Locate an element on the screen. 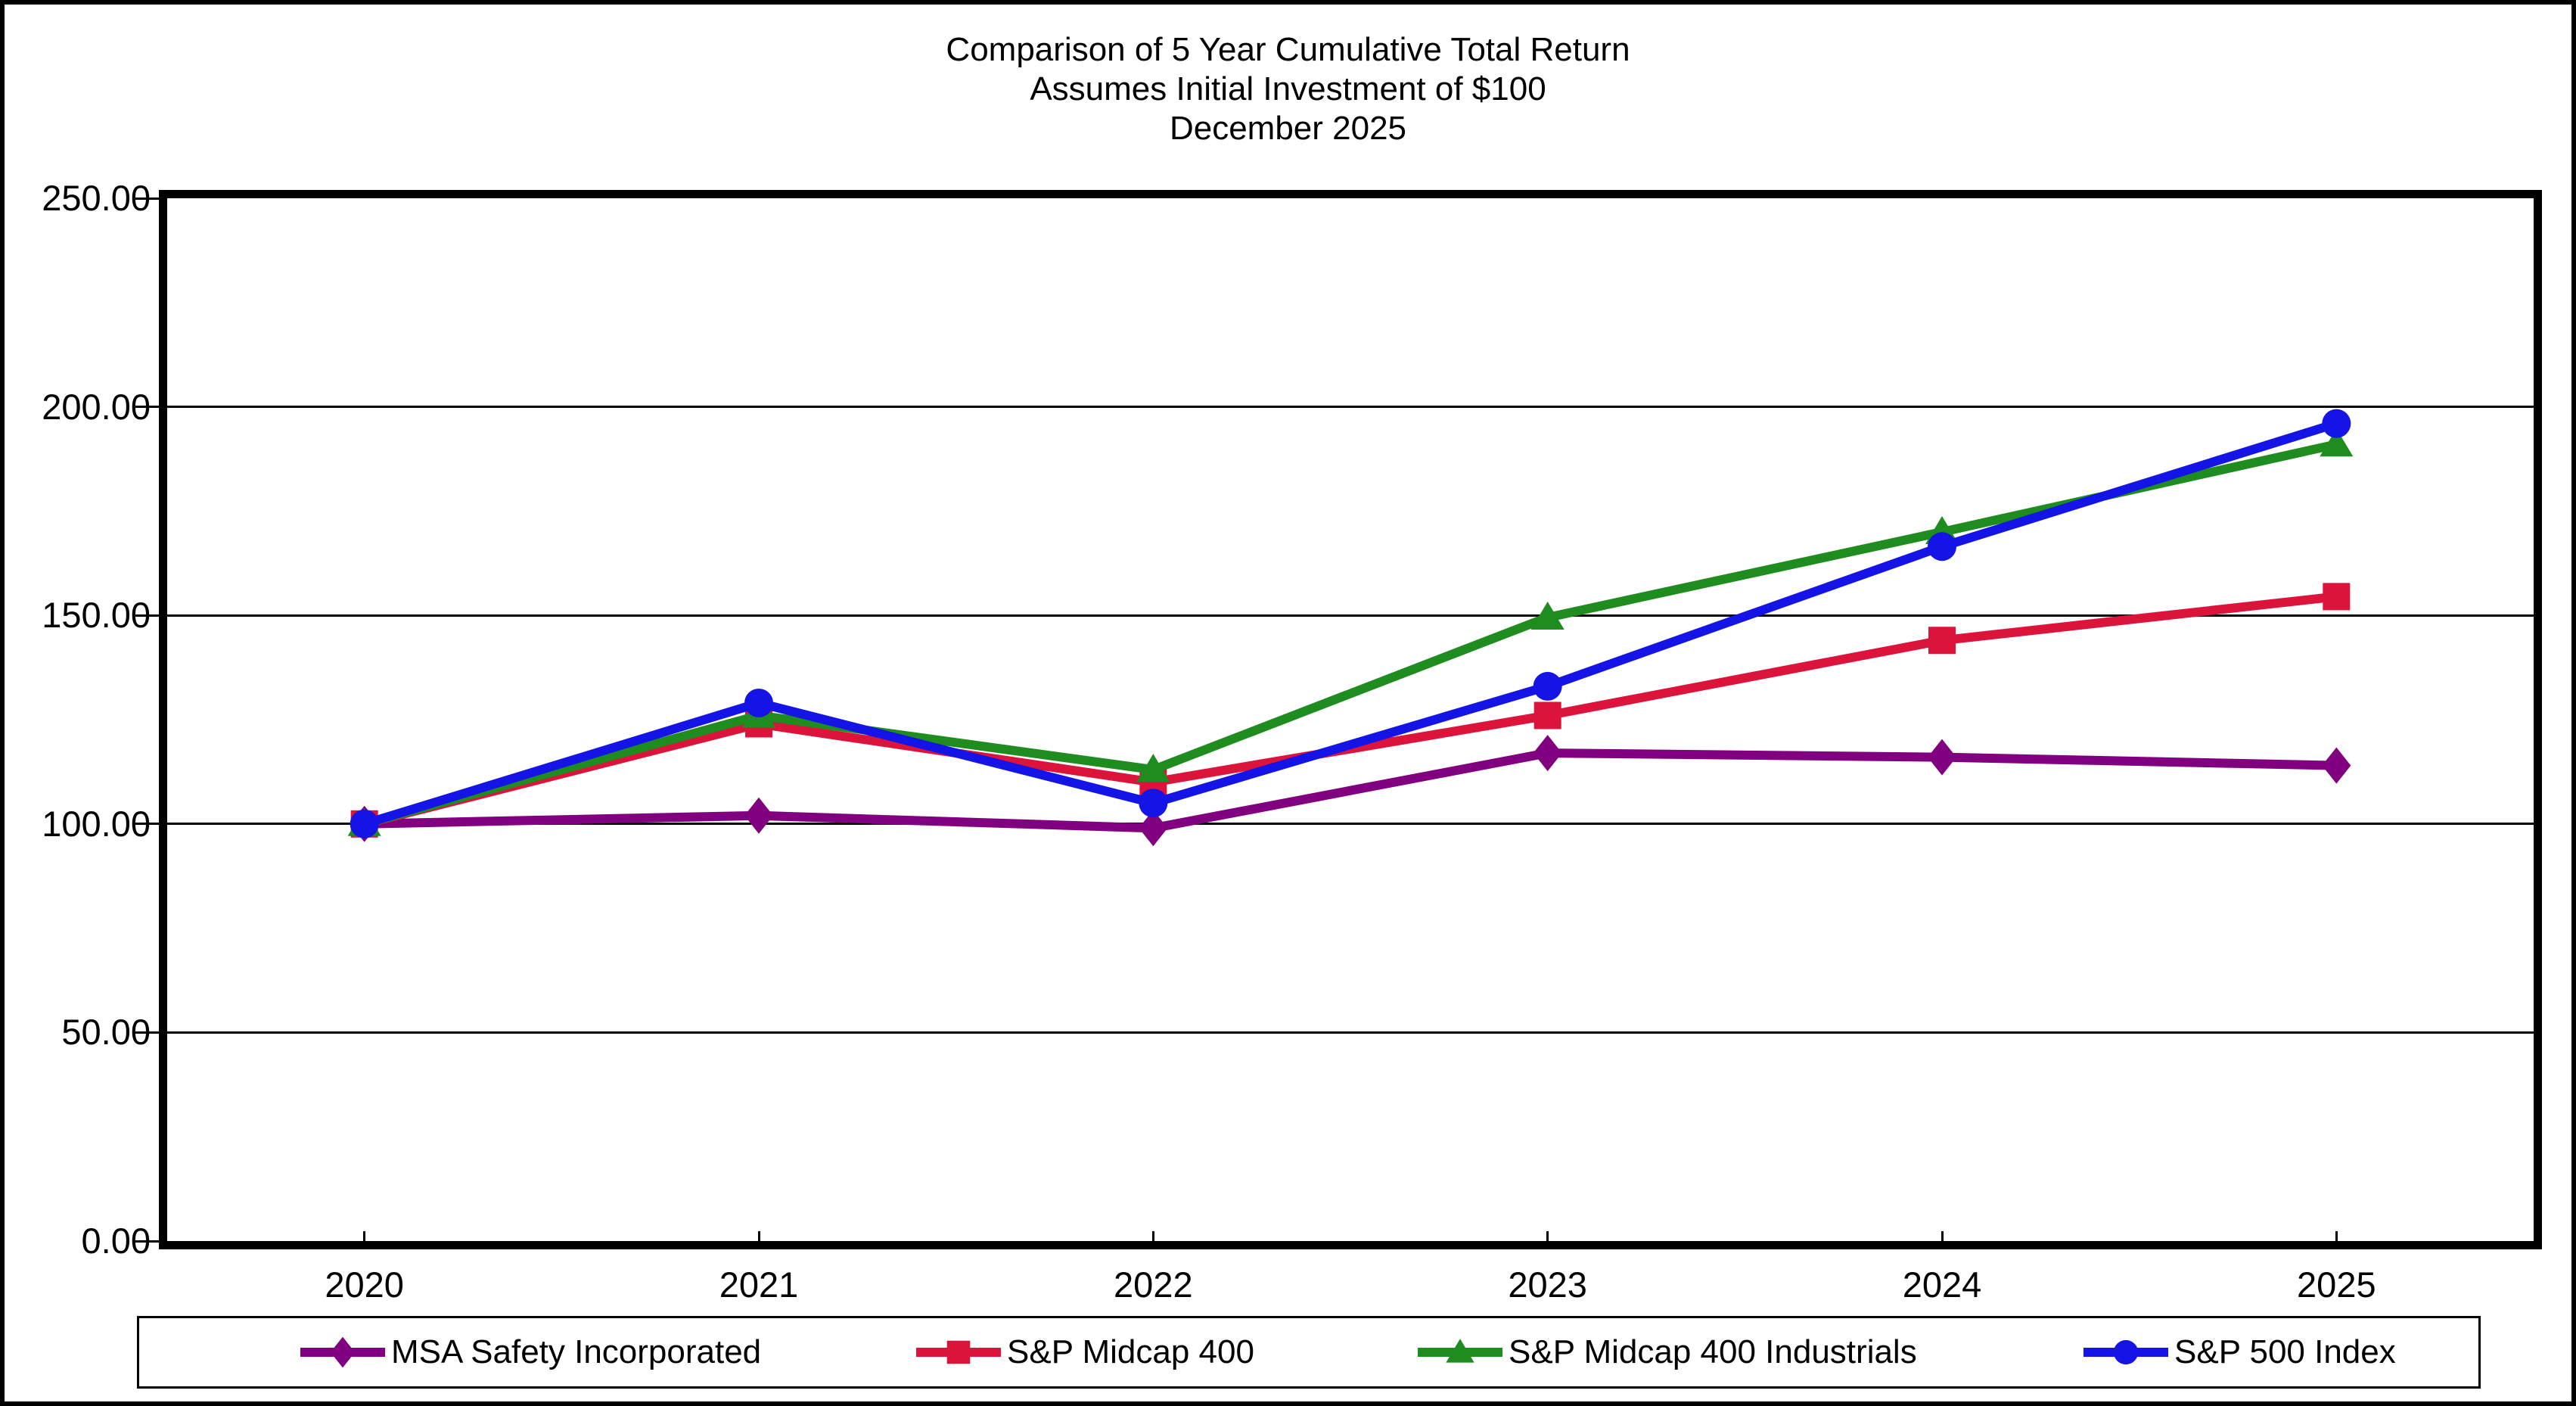 This screenshot has height=1406, width=2576. y-tick-label: 200.00 is located at coordinates (96, 406).